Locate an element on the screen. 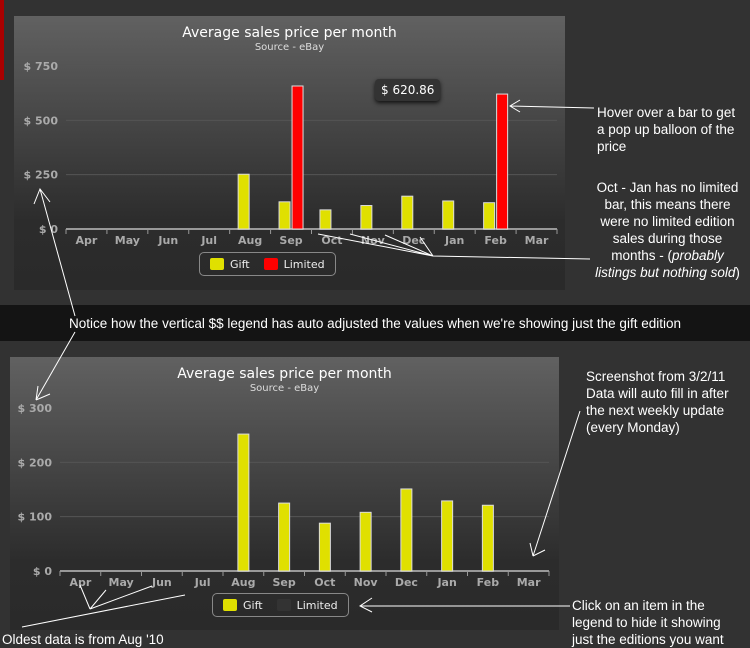 This screenshot has height=648, width=750. note-italic: probably listings but nothing sold is located at coordinates (665, 264).